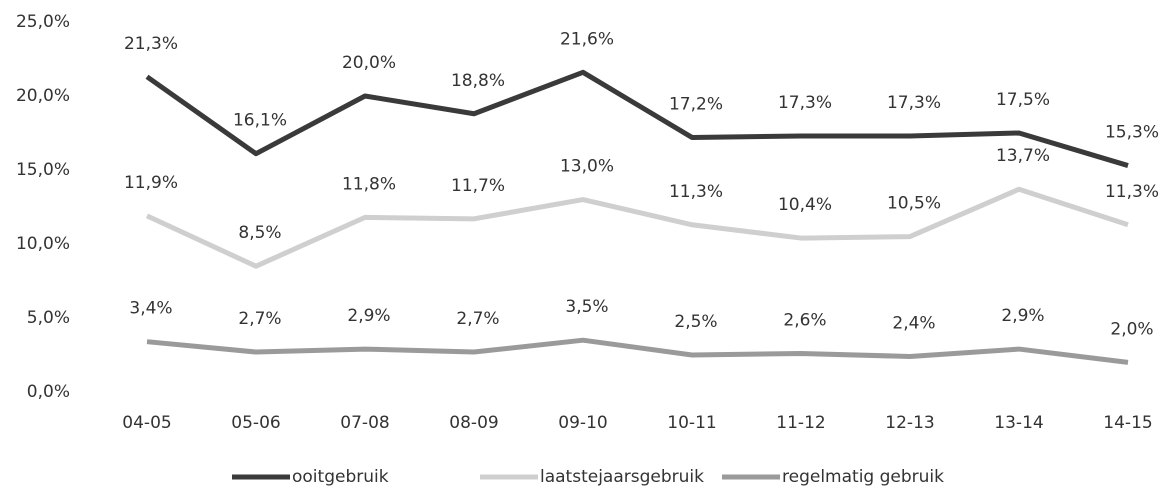 This screenshot has height=491, width=1162. What do you see at coordinates (1127, 423) in the screenshot?
I see `x-tick-label: 14-15` at bounding box center [1127, 423].